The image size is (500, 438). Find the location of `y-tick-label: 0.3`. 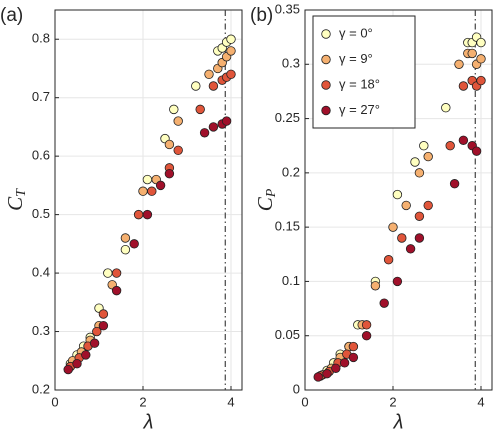

y-tick-label: 0.3 is located at coordinates (291, 63).